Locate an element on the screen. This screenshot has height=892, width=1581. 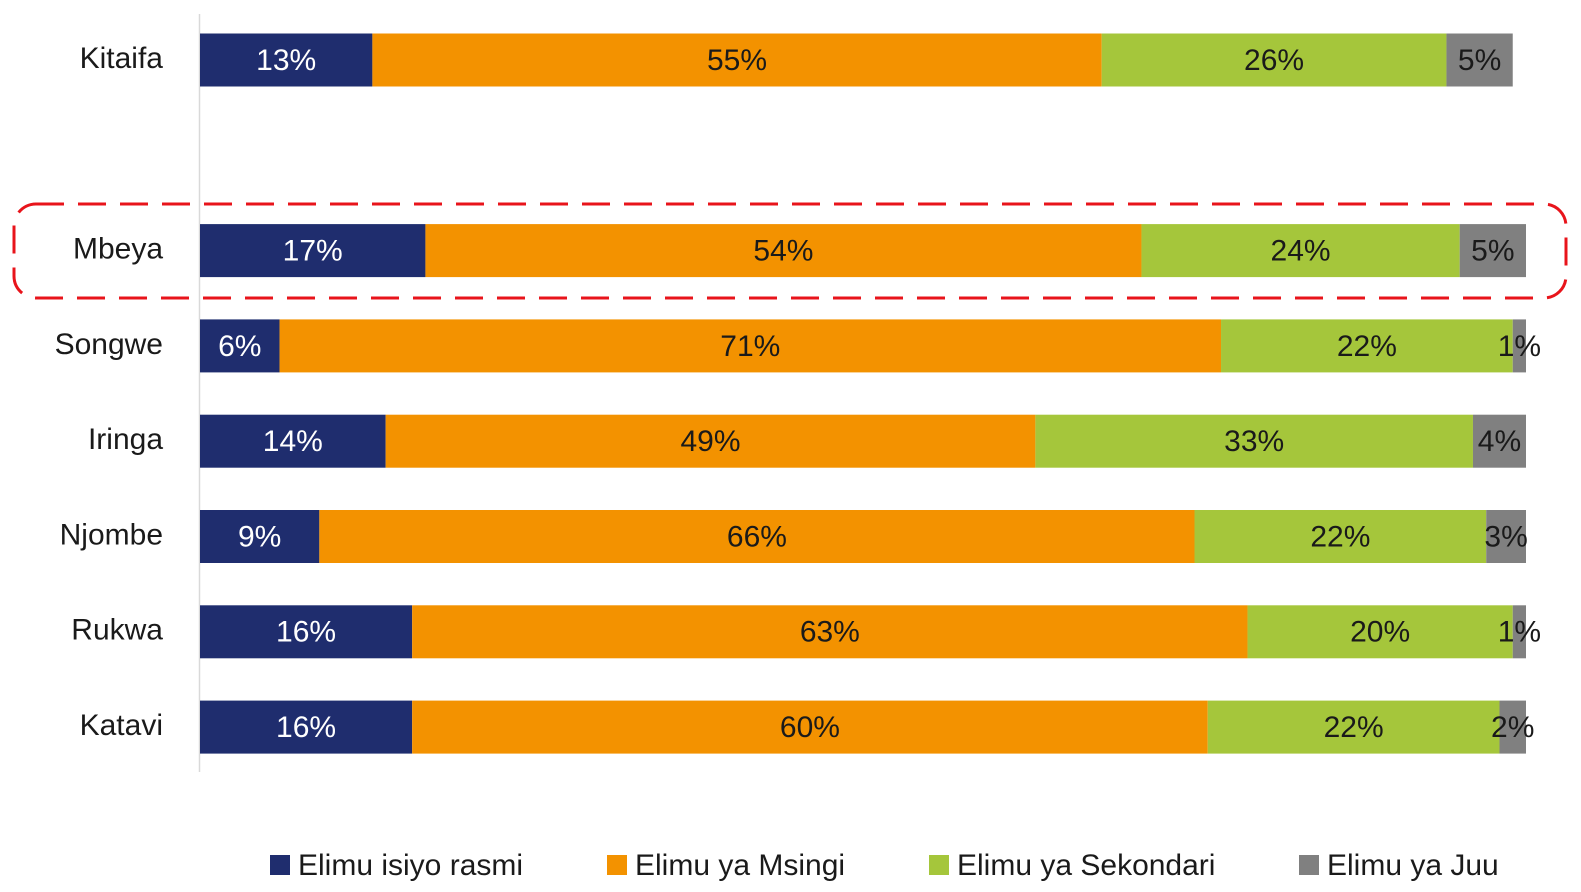
data-label: 14% is located at coordinates (293, 441).